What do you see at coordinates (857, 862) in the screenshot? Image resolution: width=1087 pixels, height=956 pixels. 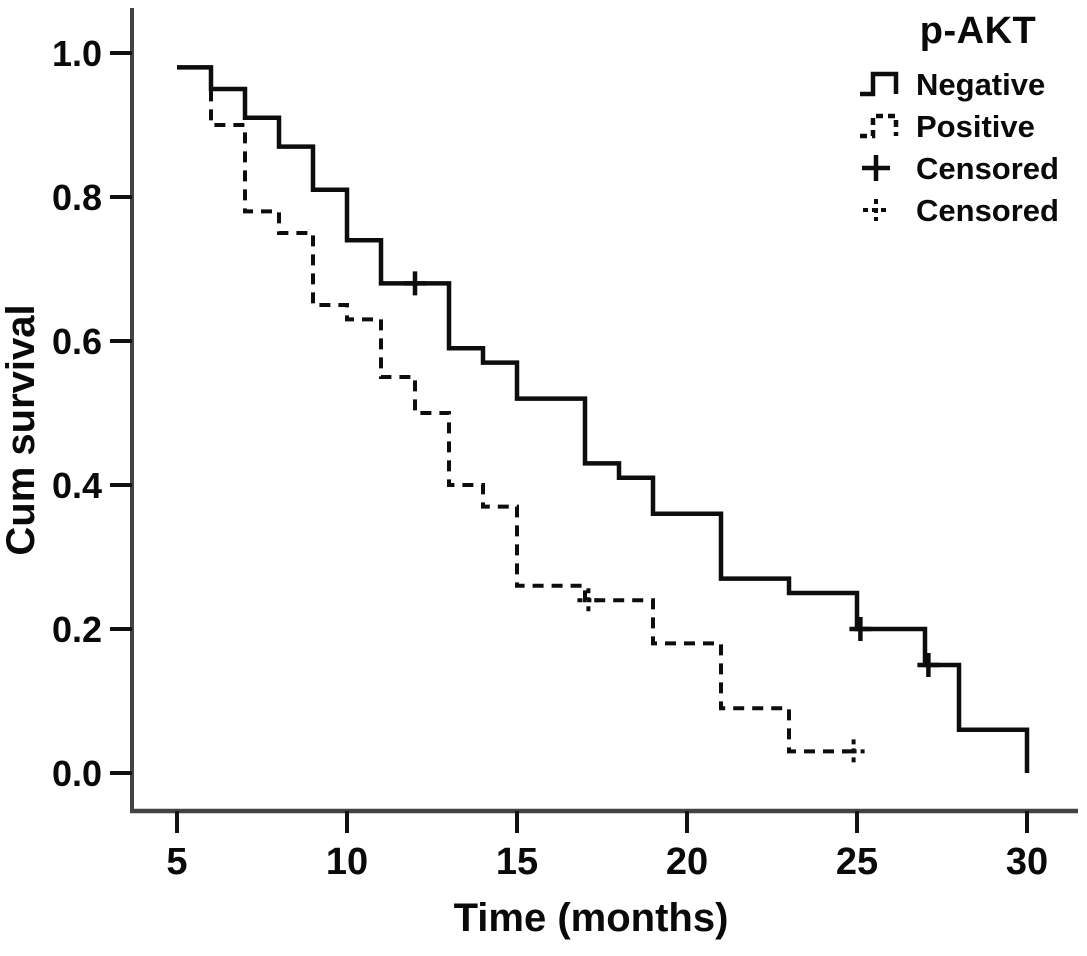 I see `x-tick-label: 25` at bounding box center [857, 862].